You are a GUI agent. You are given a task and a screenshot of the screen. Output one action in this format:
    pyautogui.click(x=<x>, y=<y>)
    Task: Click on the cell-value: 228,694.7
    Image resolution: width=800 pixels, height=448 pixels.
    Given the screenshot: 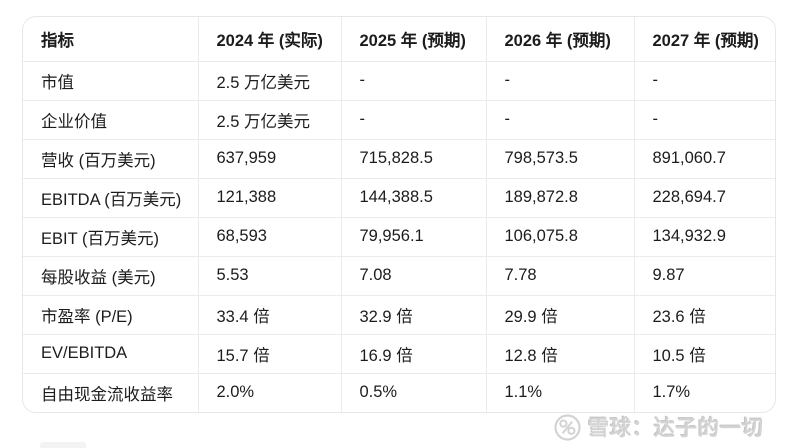 What is the action you would take?
    pyautogui.click(x=704, y=198)
    